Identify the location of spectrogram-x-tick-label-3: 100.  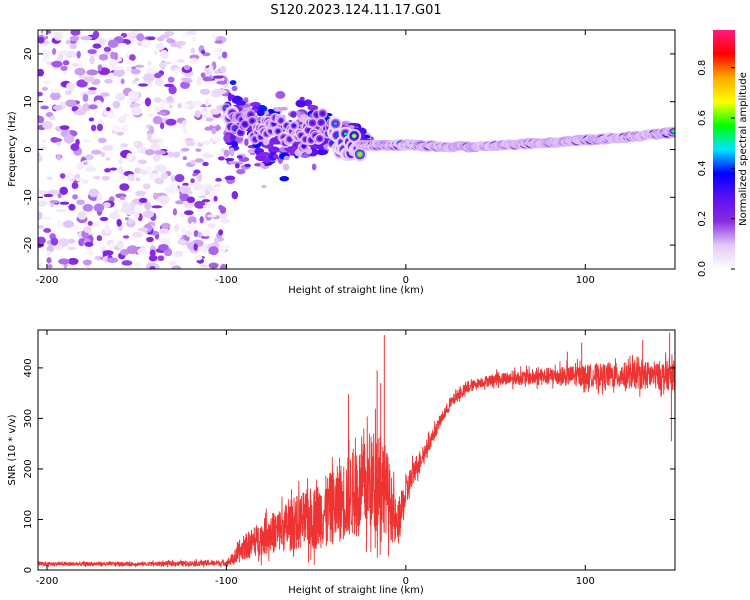
(585, 280).